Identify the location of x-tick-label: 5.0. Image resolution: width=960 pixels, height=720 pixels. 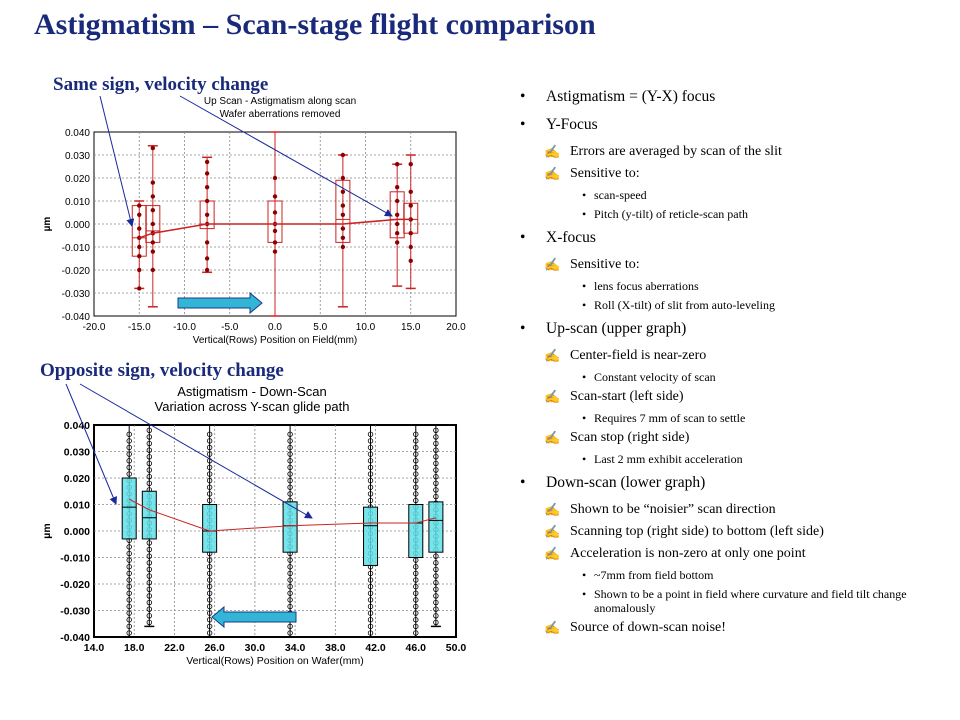
(320, 327).